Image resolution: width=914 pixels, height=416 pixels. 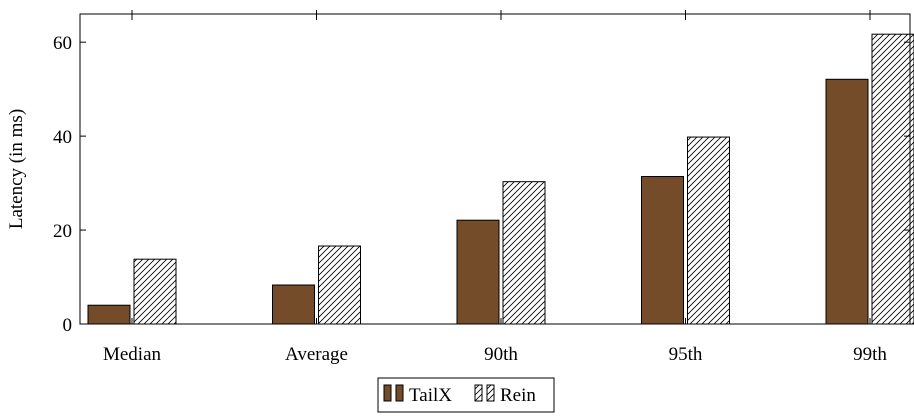 What do you see at coordinates (68, 325) in the screenshot?
I see `y-tick-label: 0` at bounding box center [68, 325].